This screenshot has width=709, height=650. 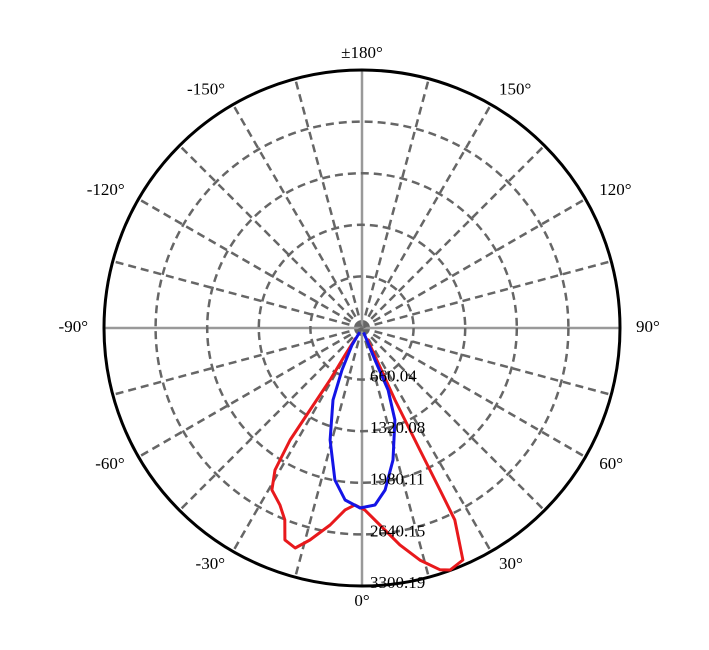 What do you see at coordinates (397, 530) in the screenshot?
I see `radial-tick-label: 2640.15` at bounding box center [397, 530].